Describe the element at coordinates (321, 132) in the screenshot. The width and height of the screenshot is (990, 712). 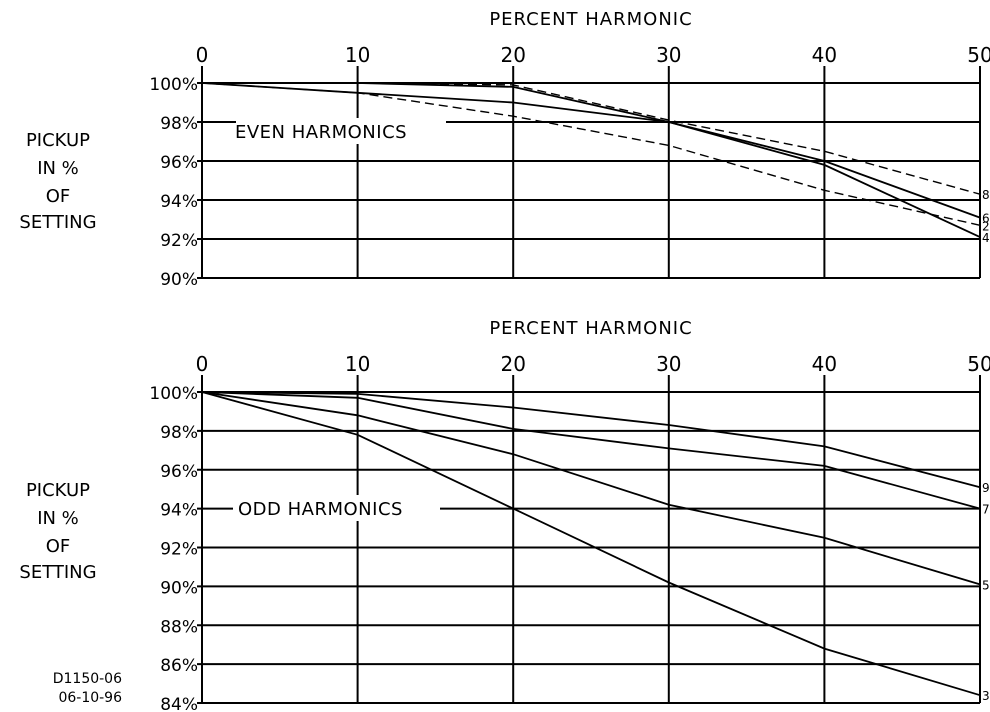
I see `chart-title: EVEN HARMONICS` at that location.